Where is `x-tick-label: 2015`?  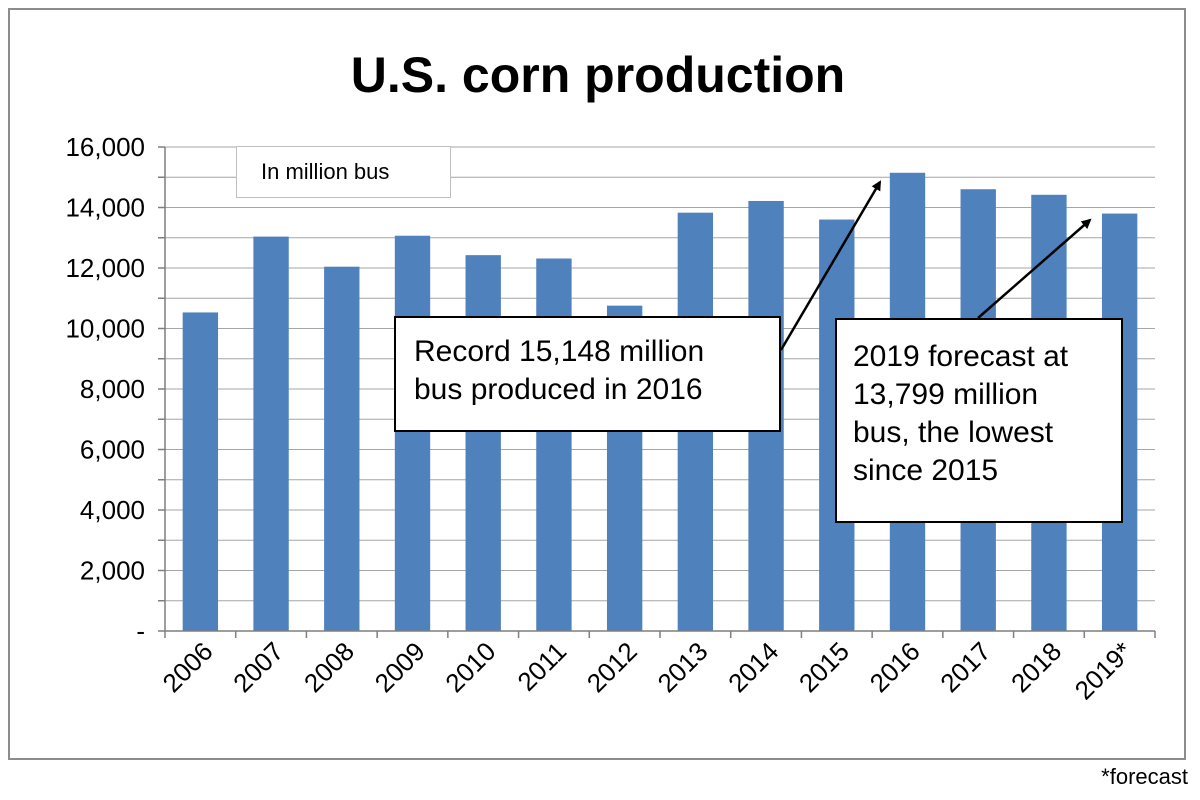 x-tick-label: 2015 is located at coordinates (824, 667).